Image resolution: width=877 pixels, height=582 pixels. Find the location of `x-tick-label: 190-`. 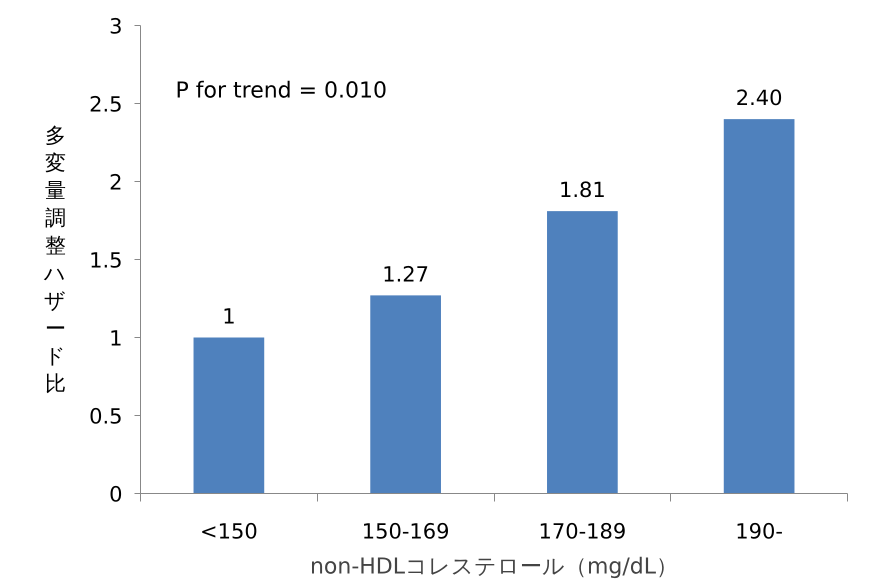

x-tick-label: 190- is located at coordinates (759, 532).